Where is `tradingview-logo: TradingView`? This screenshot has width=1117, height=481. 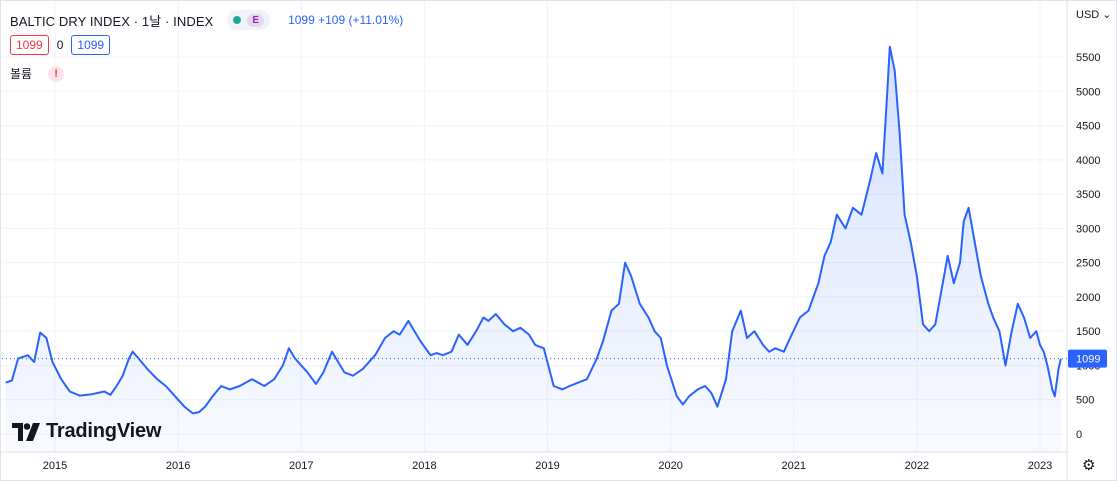
tradingview-logo: TradingView is located at coordinates (86, 431).